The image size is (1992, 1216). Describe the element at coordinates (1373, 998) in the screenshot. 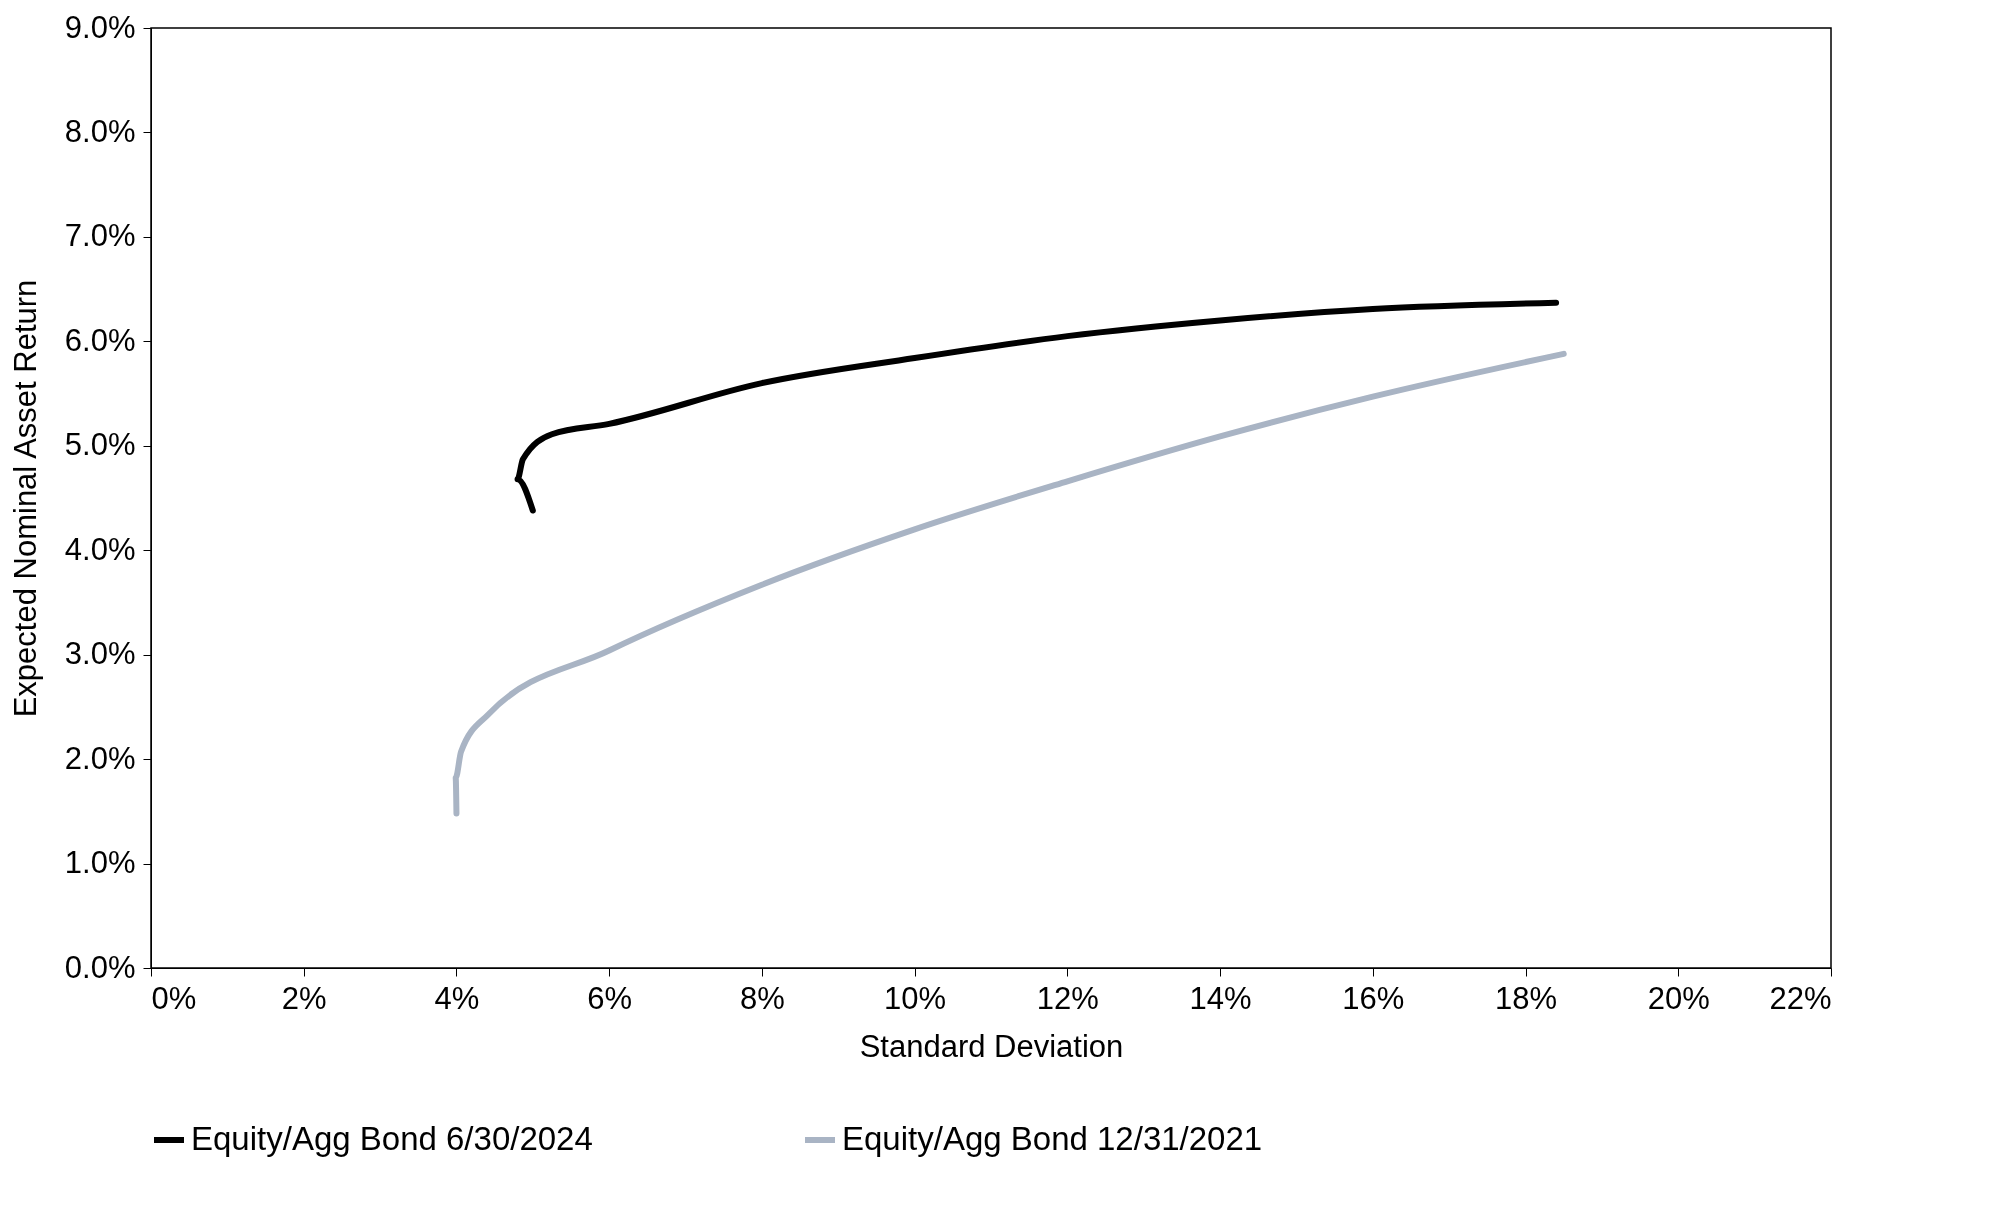

I see `x-tick-label: 16%` at that location.